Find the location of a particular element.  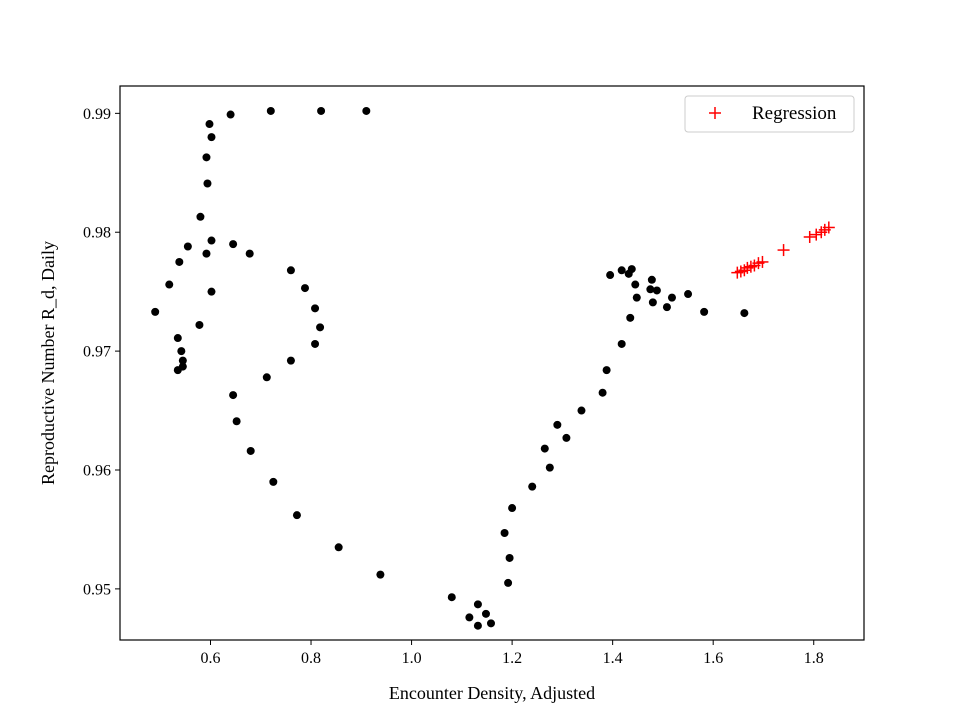

legend: Regression is located at coordinates (769, 114).